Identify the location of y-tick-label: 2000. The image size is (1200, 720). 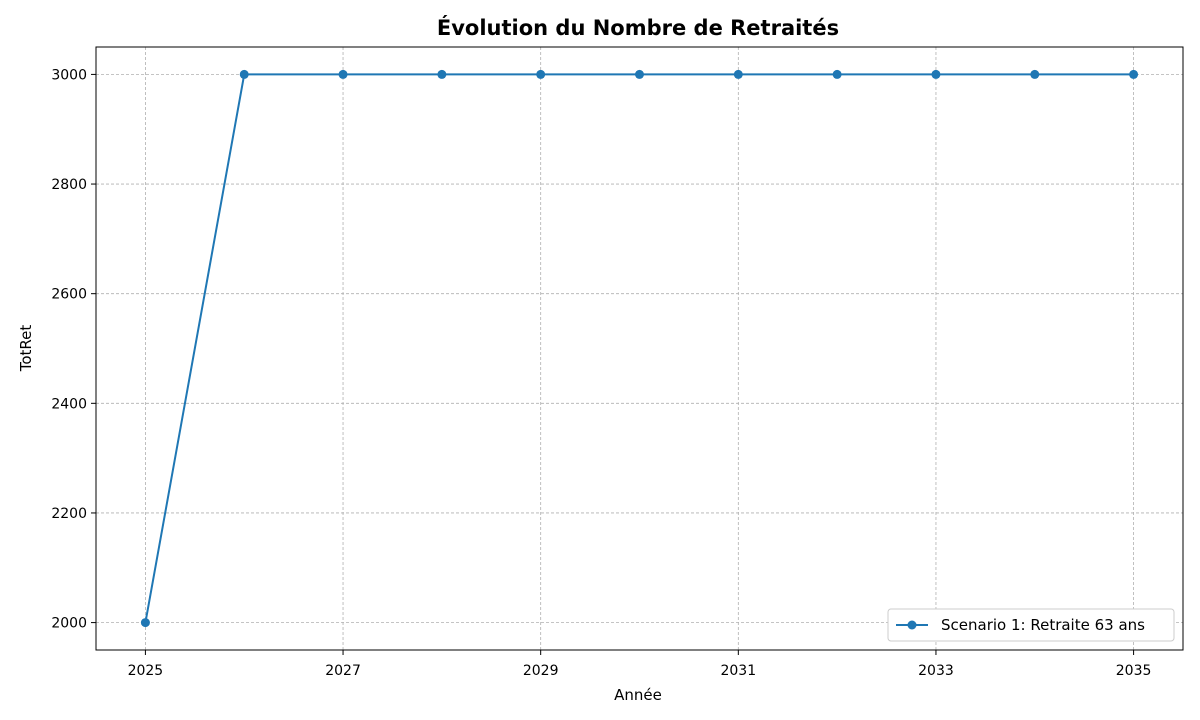
(69, 624).